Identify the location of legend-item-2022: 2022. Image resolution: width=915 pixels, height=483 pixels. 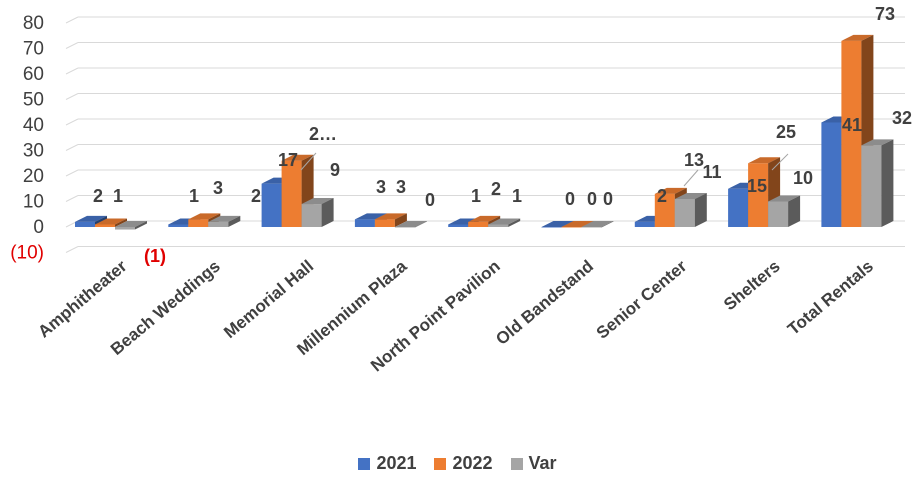
(463, 463).